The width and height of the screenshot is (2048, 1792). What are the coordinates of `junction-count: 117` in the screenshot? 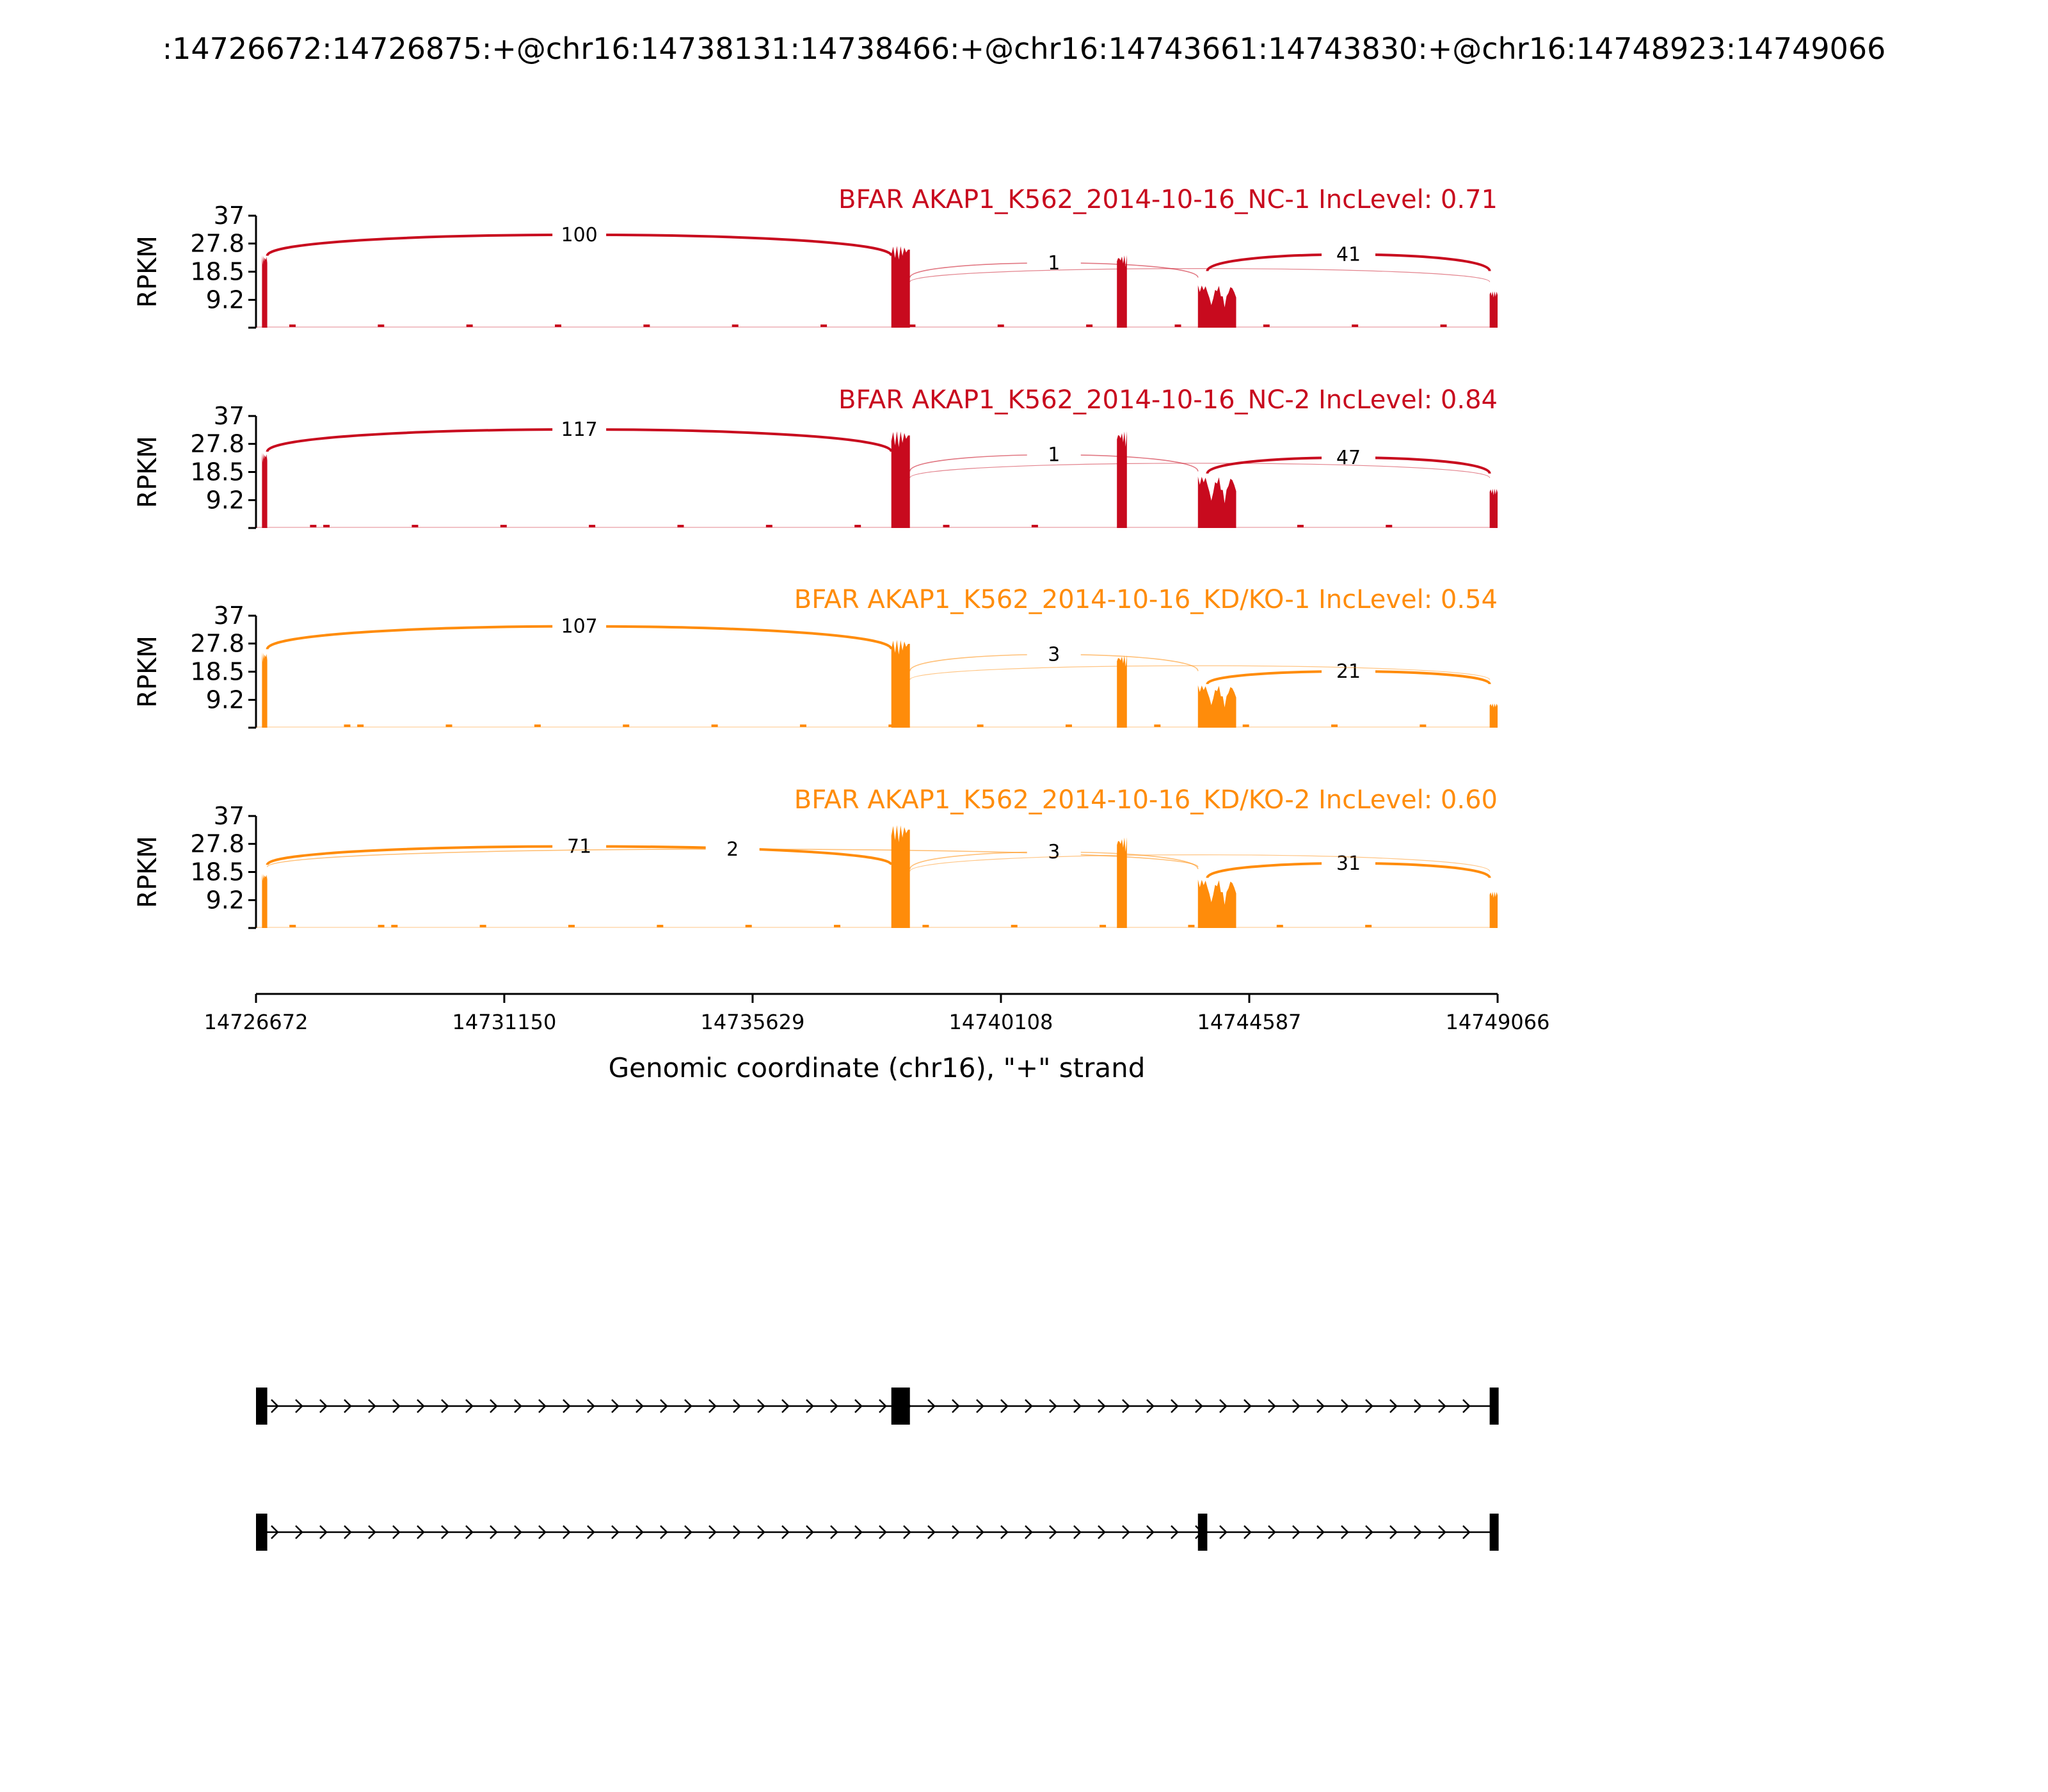 It's located at (579, 430).